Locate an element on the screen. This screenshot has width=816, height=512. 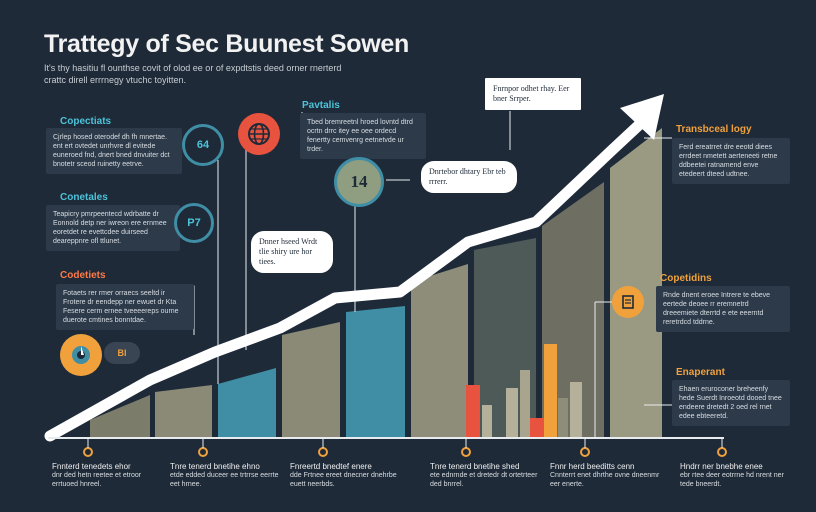
footer-item-4-title: Tnre tenerd bnetihe shed is located at coordinates (475, 466).